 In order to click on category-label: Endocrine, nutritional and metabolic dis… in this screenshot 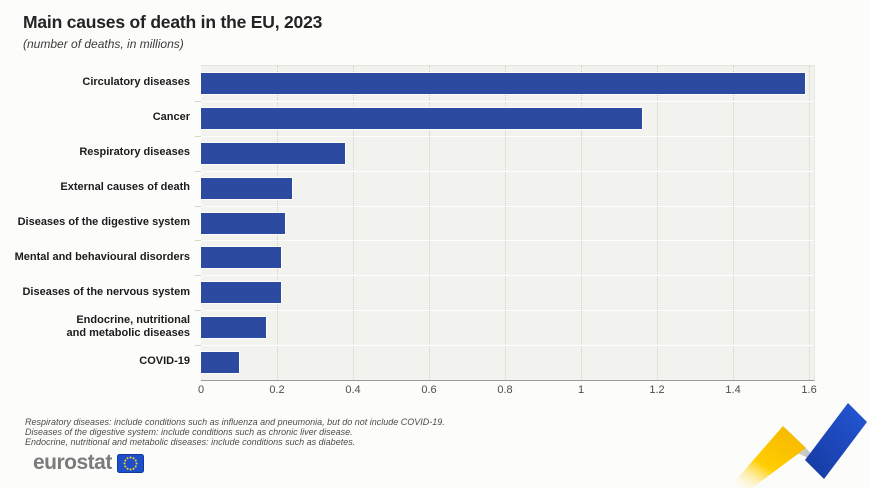, I will do `click(98, 326)`.